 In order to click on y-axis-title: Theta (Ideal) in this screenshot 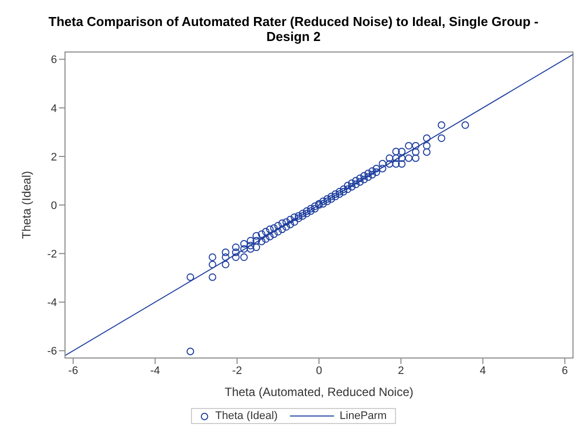, I will do `click(26, 205)`.